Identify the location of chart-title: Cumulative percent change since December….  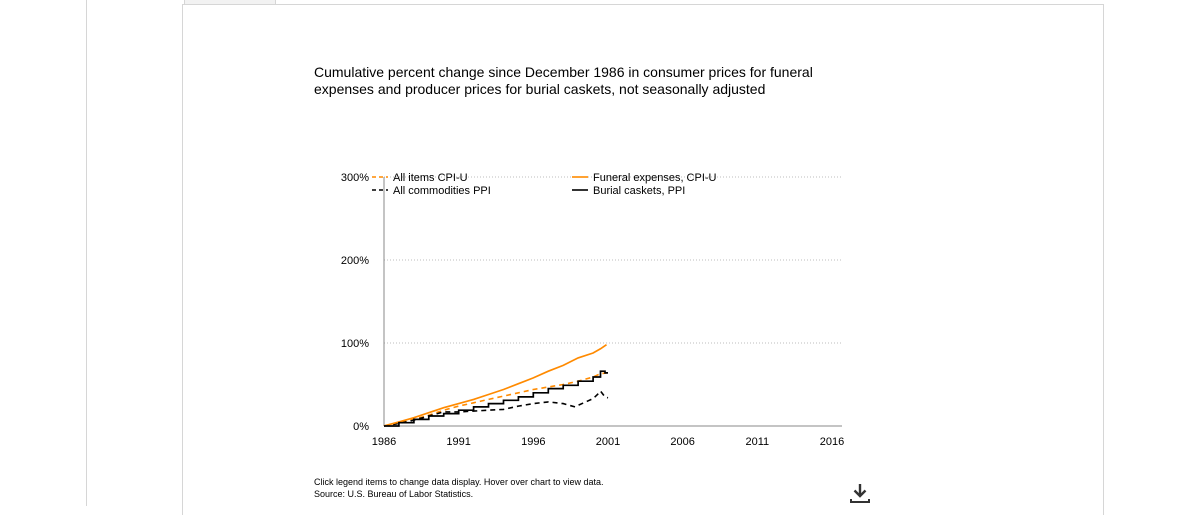
(563, 80).